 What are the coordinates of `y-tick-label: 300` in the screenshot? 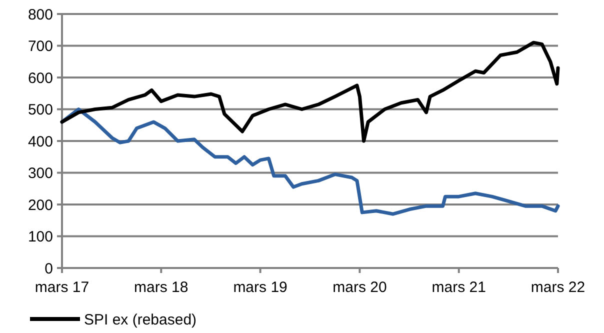 It's located at (40, 173).